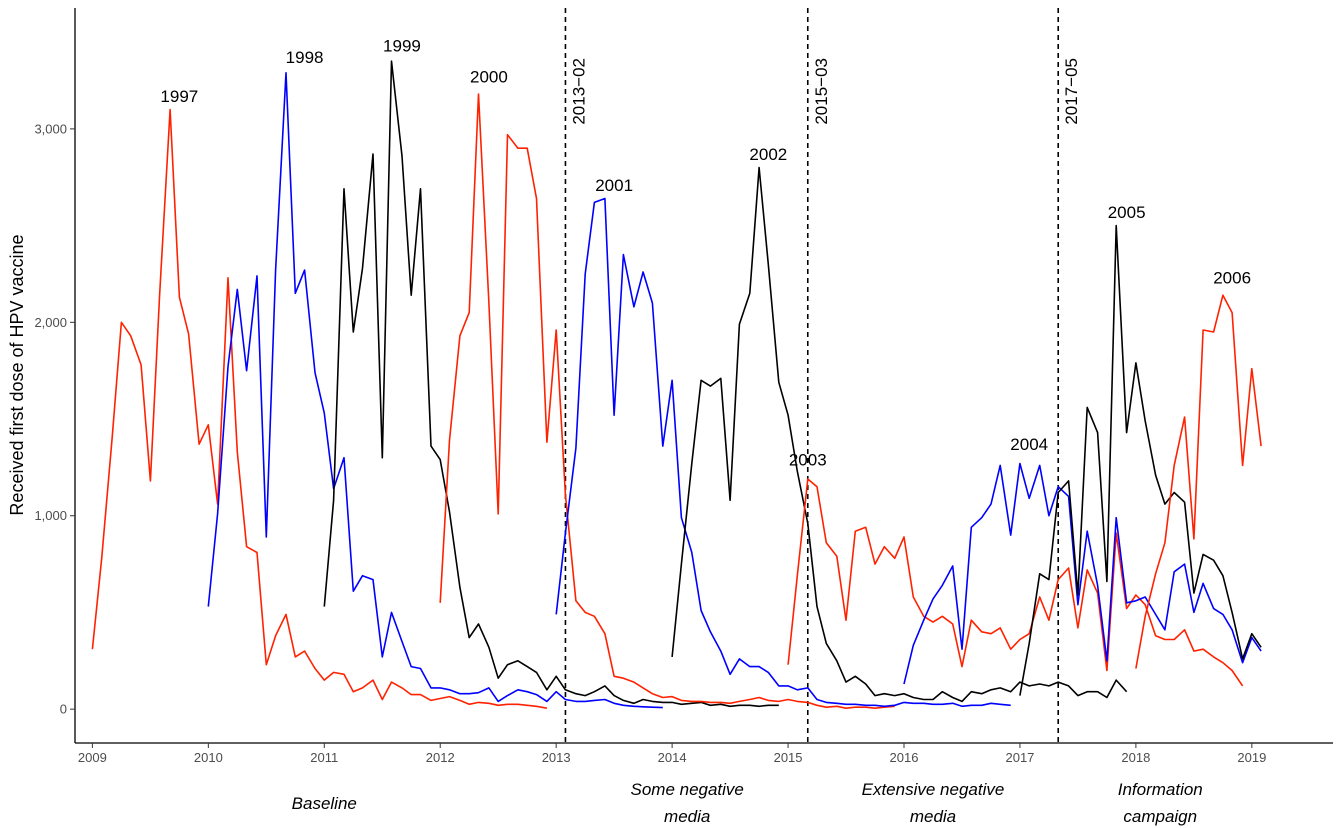  Describe the element at coordinates (324, 757) in the screenshot. I see `x-tick-label: 2011` at that location.